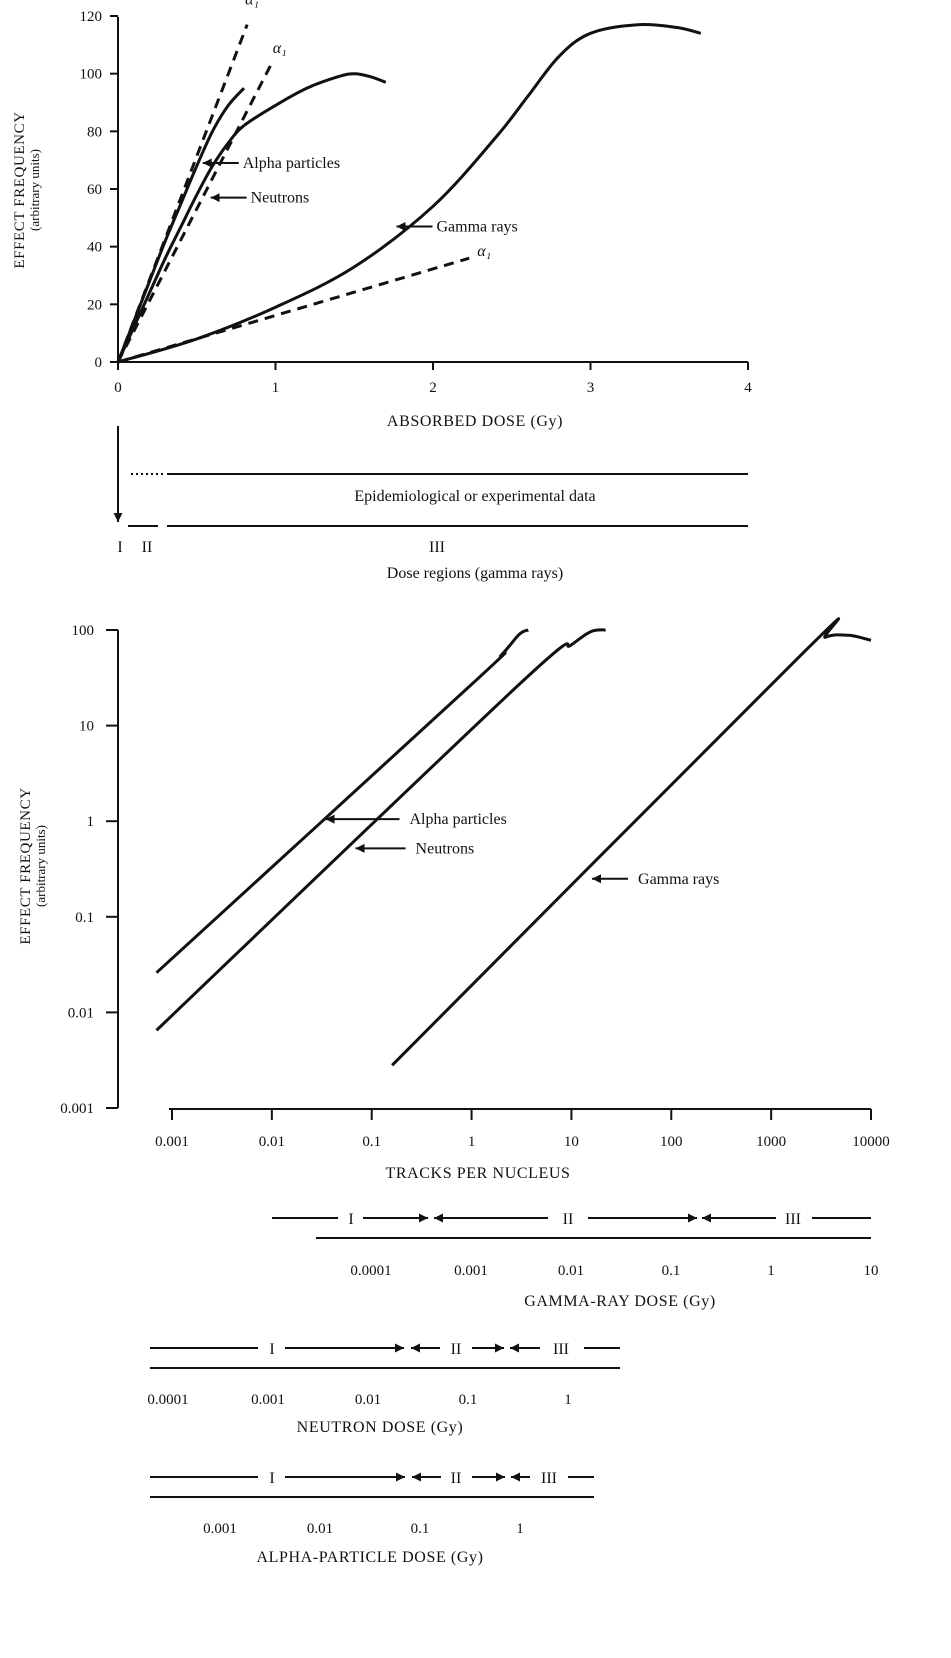  What do you see at coordinates (271, 1478) in the screenshot?
I see `alpha-region-i: I` at bounding box center [271, 1478].